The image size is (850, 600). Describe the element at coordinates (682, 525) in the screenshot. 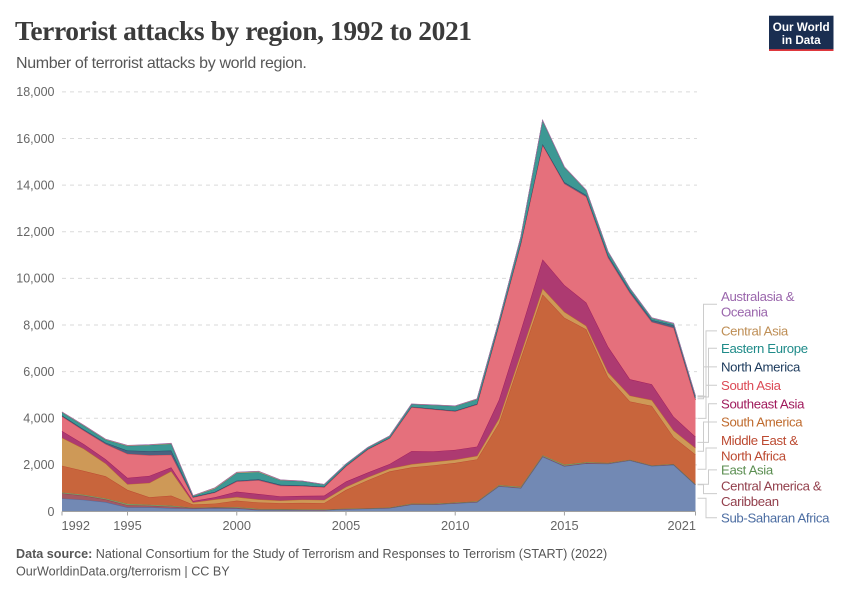

I see `svg-text: 2021` at that location.